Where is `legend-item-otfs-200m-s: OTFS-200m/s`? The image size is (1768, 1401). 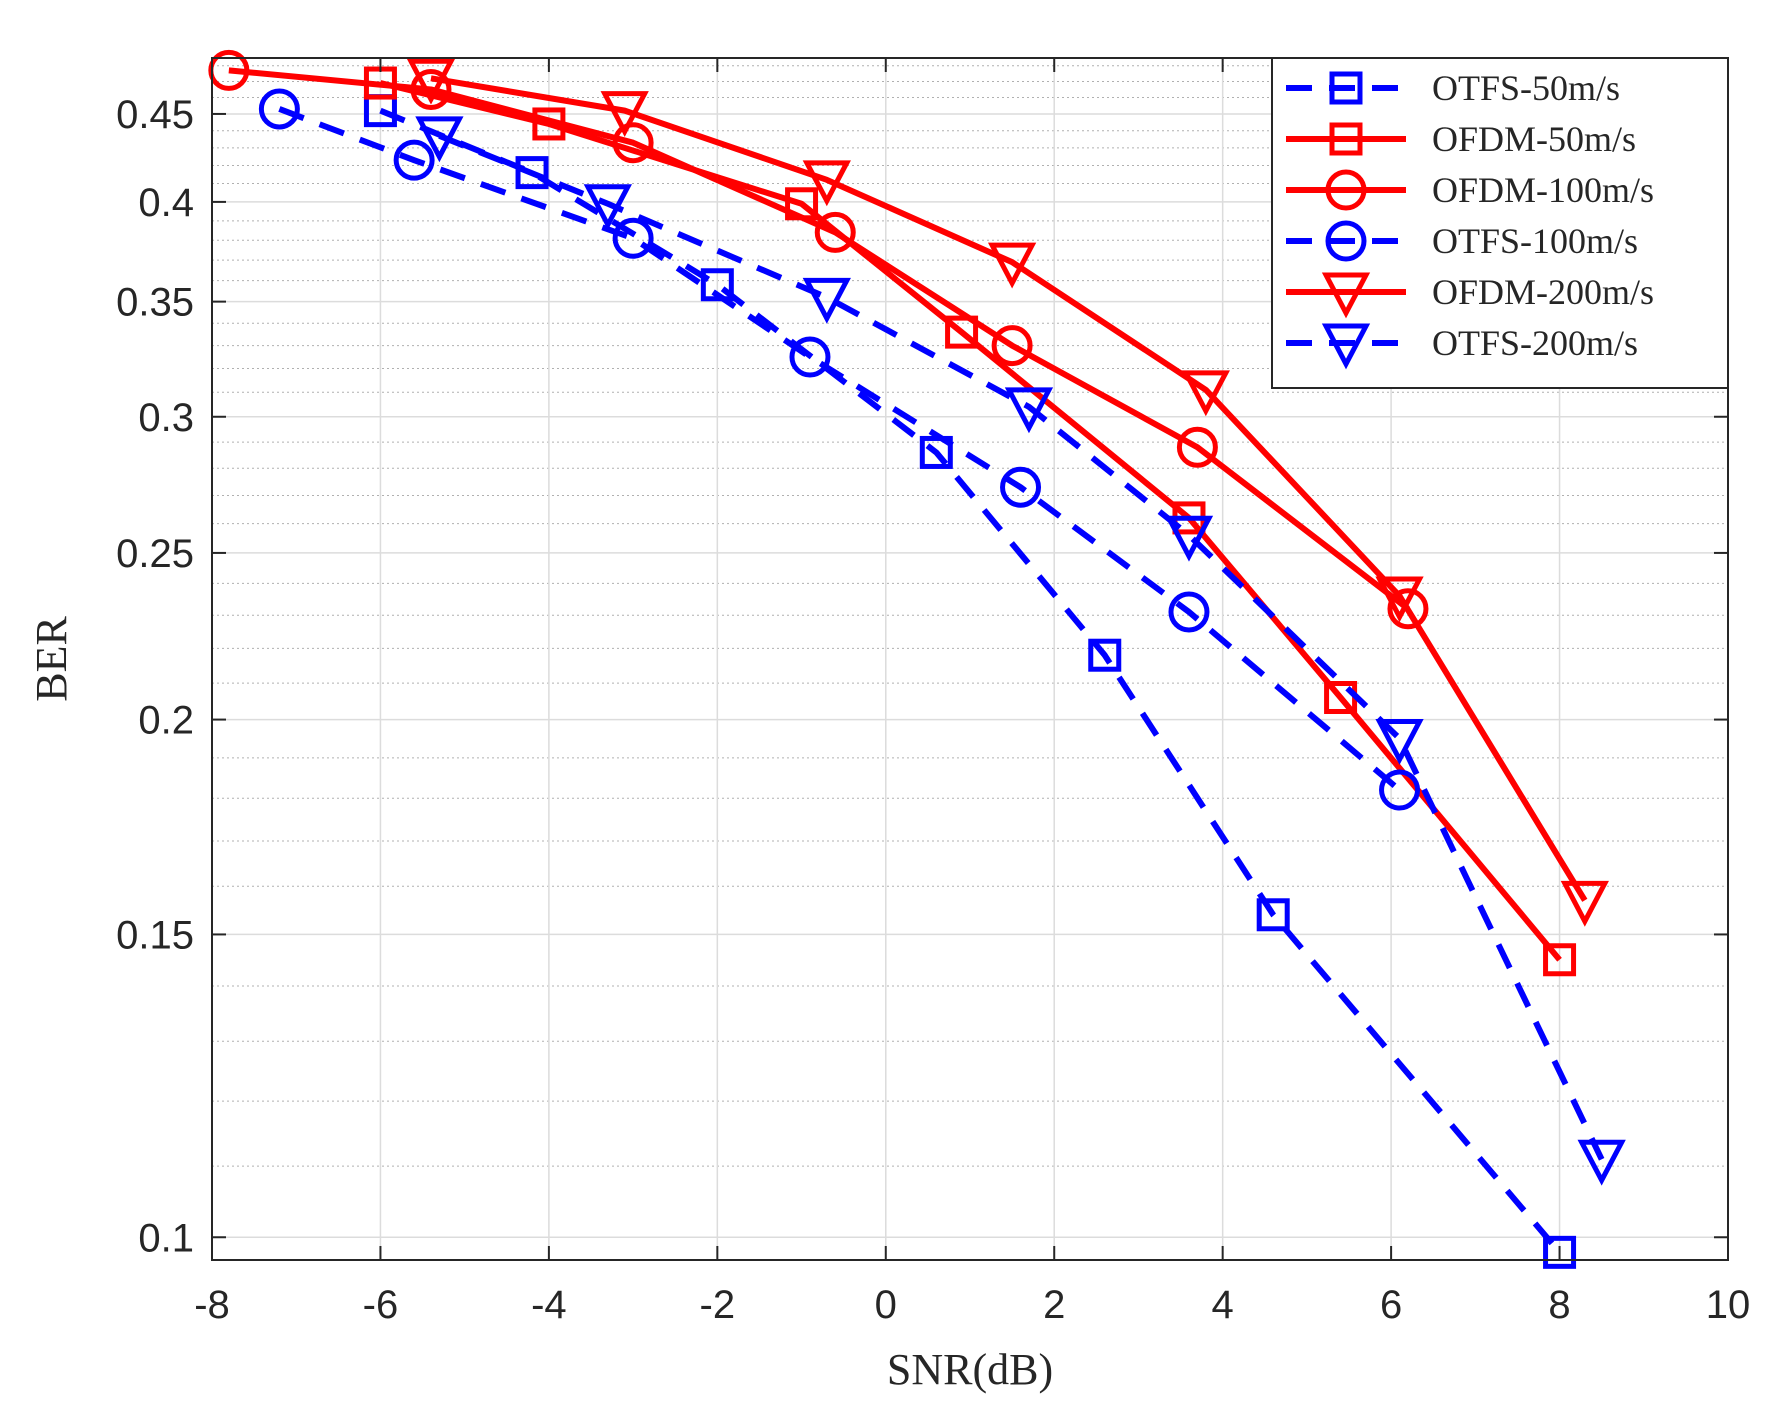
legend-item-otfs-200m-s: OTFS-200m/s is located at coordinates (1462, 346).